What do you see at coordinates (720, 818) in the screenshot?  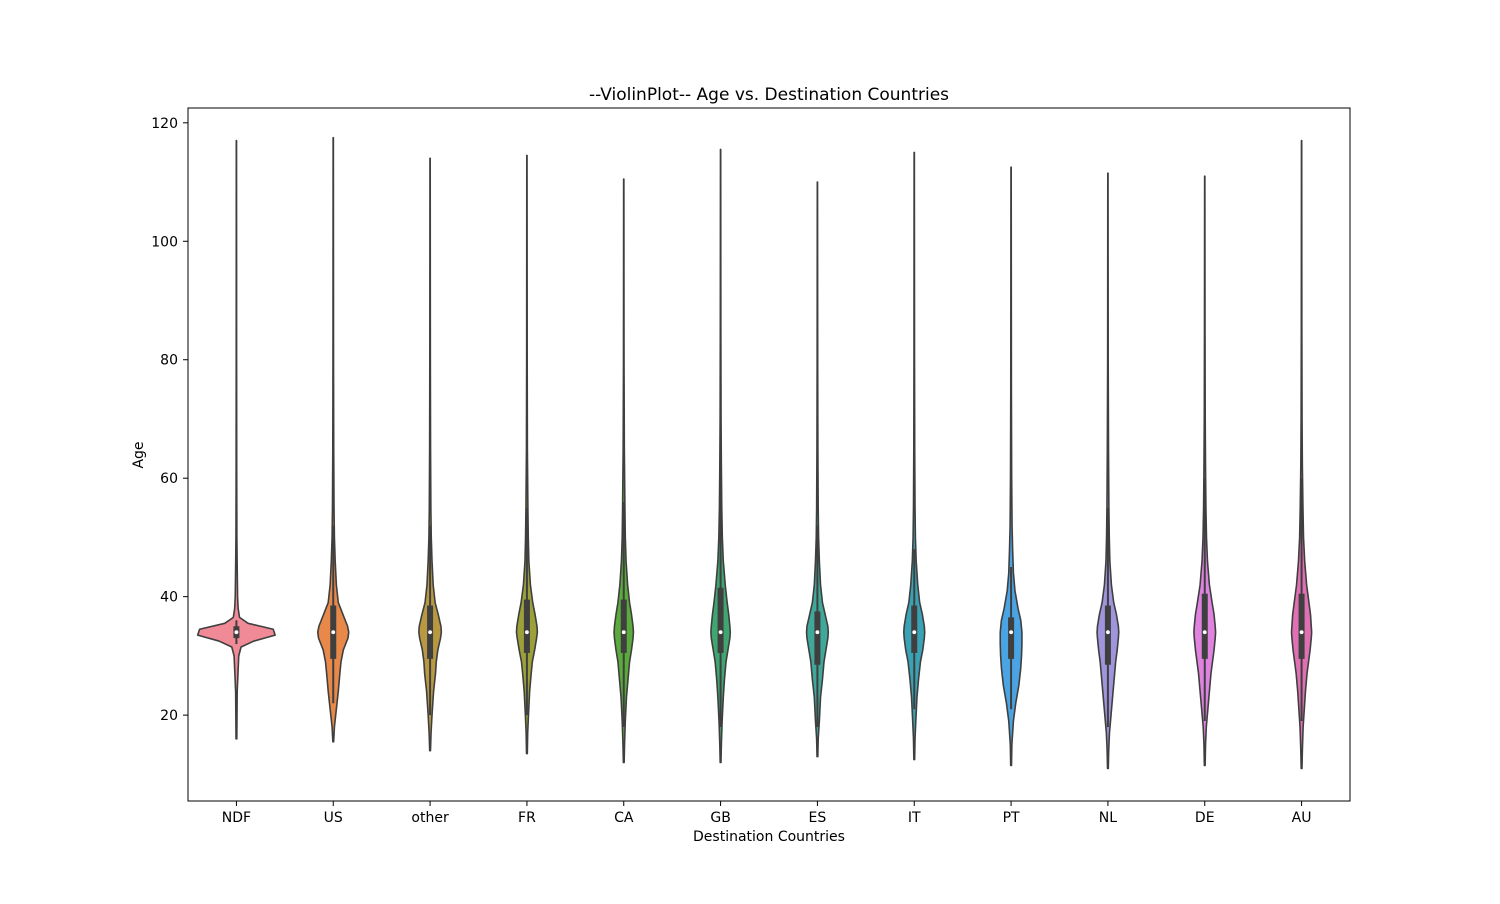 I see `x-tick-label-gb: GB` at bounding box center [720, 818].